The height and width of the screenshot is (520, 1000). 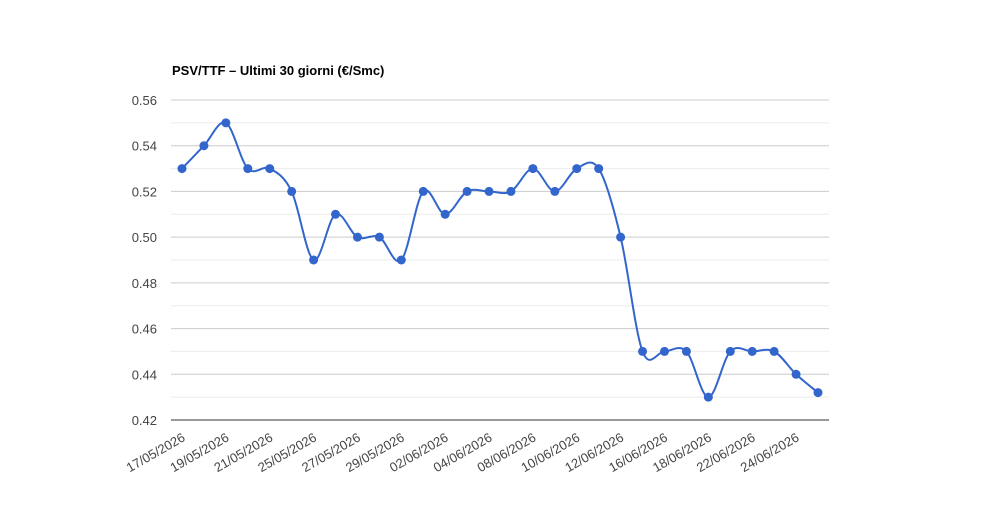 I want to click on y-tick-label: 0.52, so click(x=144, y=191).